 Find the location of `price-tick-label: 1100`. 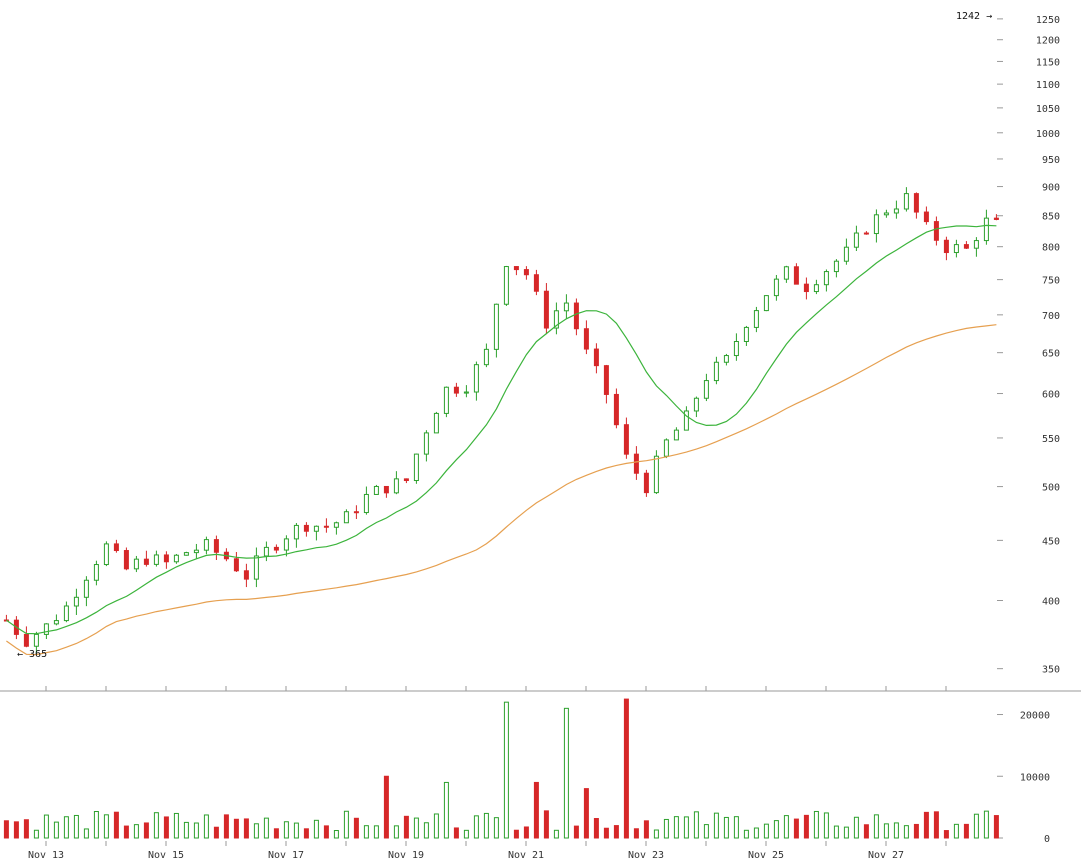

price-tick-label: 1100 is located at coordinates (1048, 85).